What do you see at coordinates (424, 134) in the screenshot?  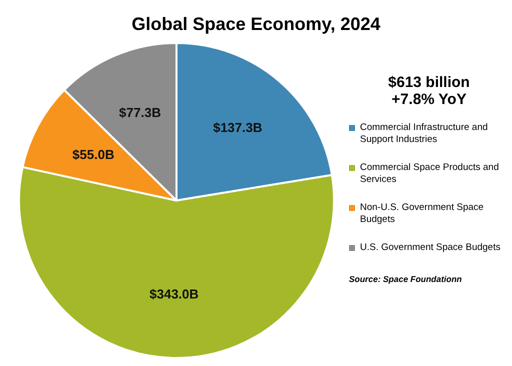 I see `legend-label: Commercial Infrastructure and Support Industries` at bounding box center [424, 134].